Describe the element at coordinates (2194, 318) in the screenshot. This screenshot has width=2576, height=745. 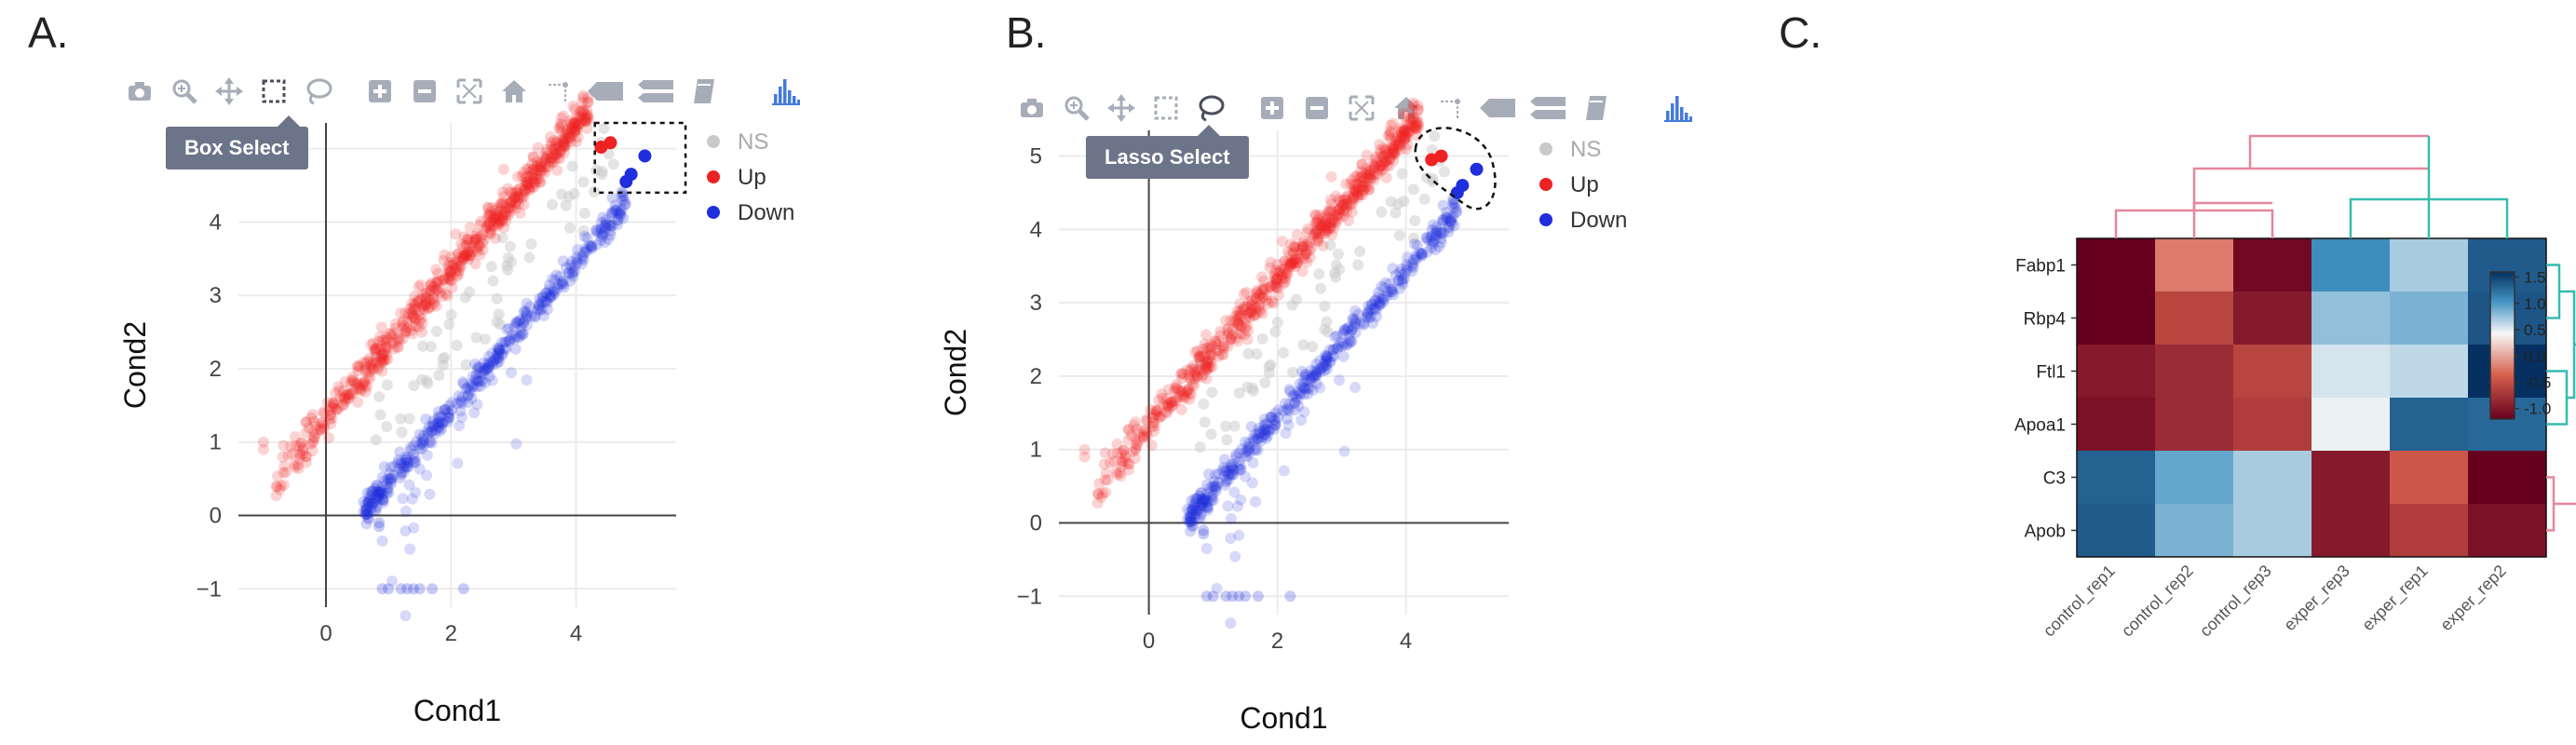
I see `heatmap-cell` at that location.